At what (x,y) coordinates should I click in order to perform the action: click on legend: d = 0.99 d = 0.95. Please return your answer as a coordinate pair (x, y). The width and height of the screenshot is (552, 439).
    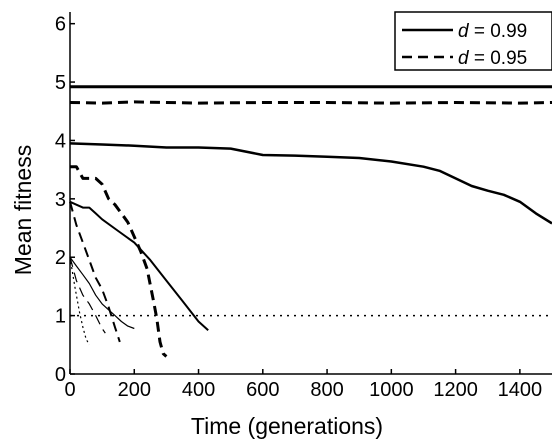
    Looking at the image, I should click on (473, 41).